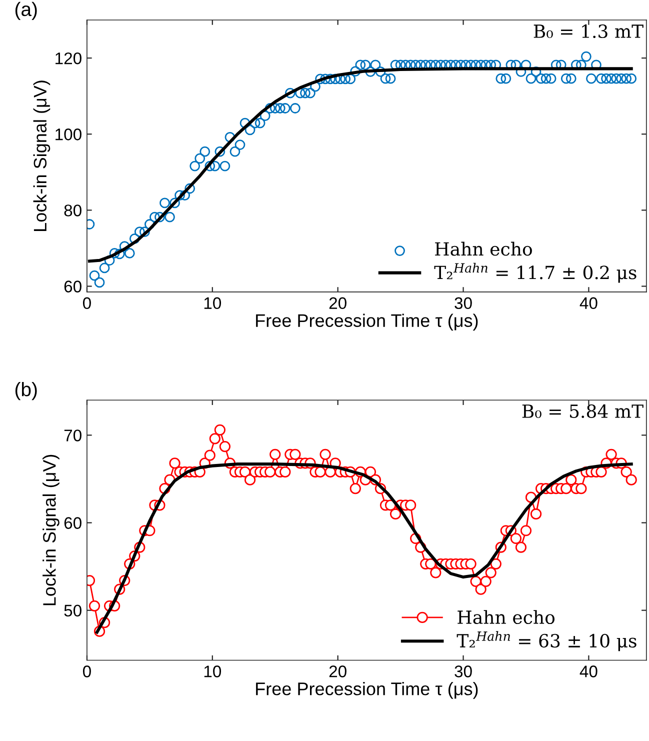  What do you see at coordinates (26, 11) in the screenshot?
I see `chart-title: (a)` at bounding box center [26, 11].